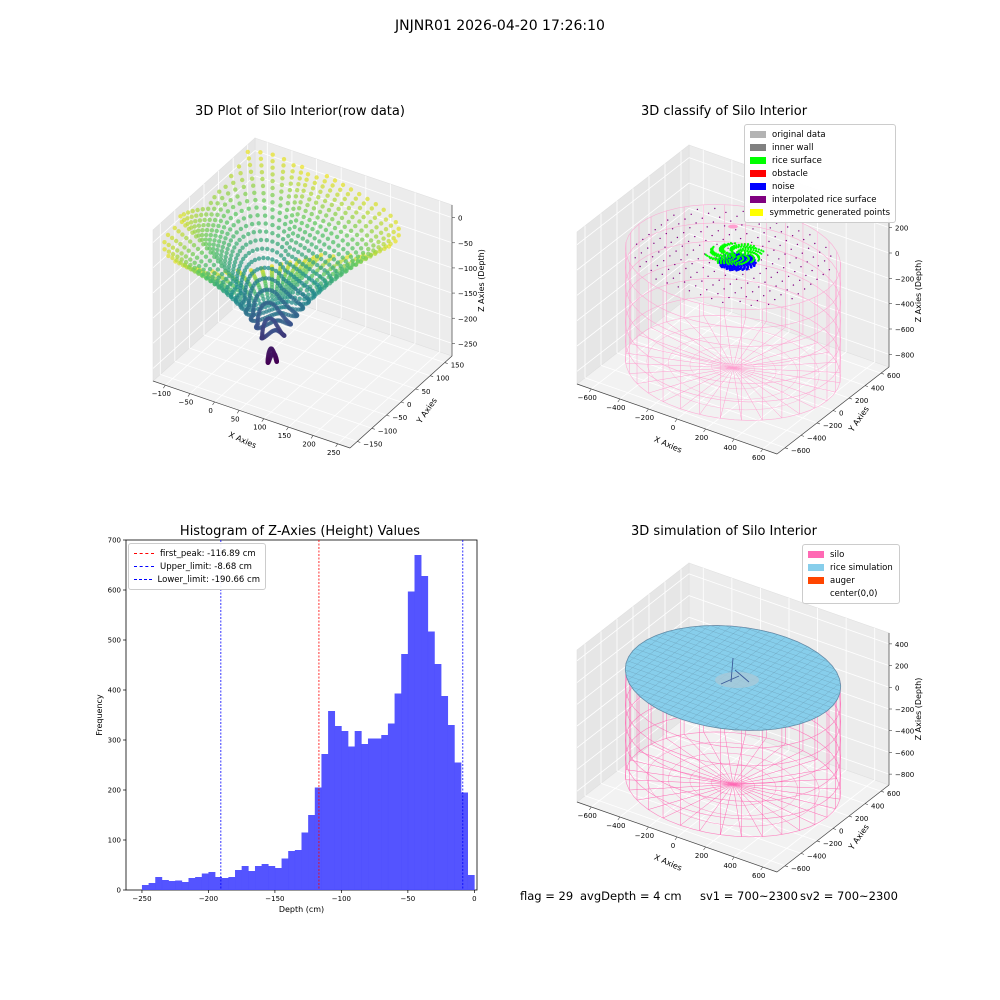 This screenshot has height=1000, width=1000. I want to click on y-tick-label: −150, so click(372, 444).